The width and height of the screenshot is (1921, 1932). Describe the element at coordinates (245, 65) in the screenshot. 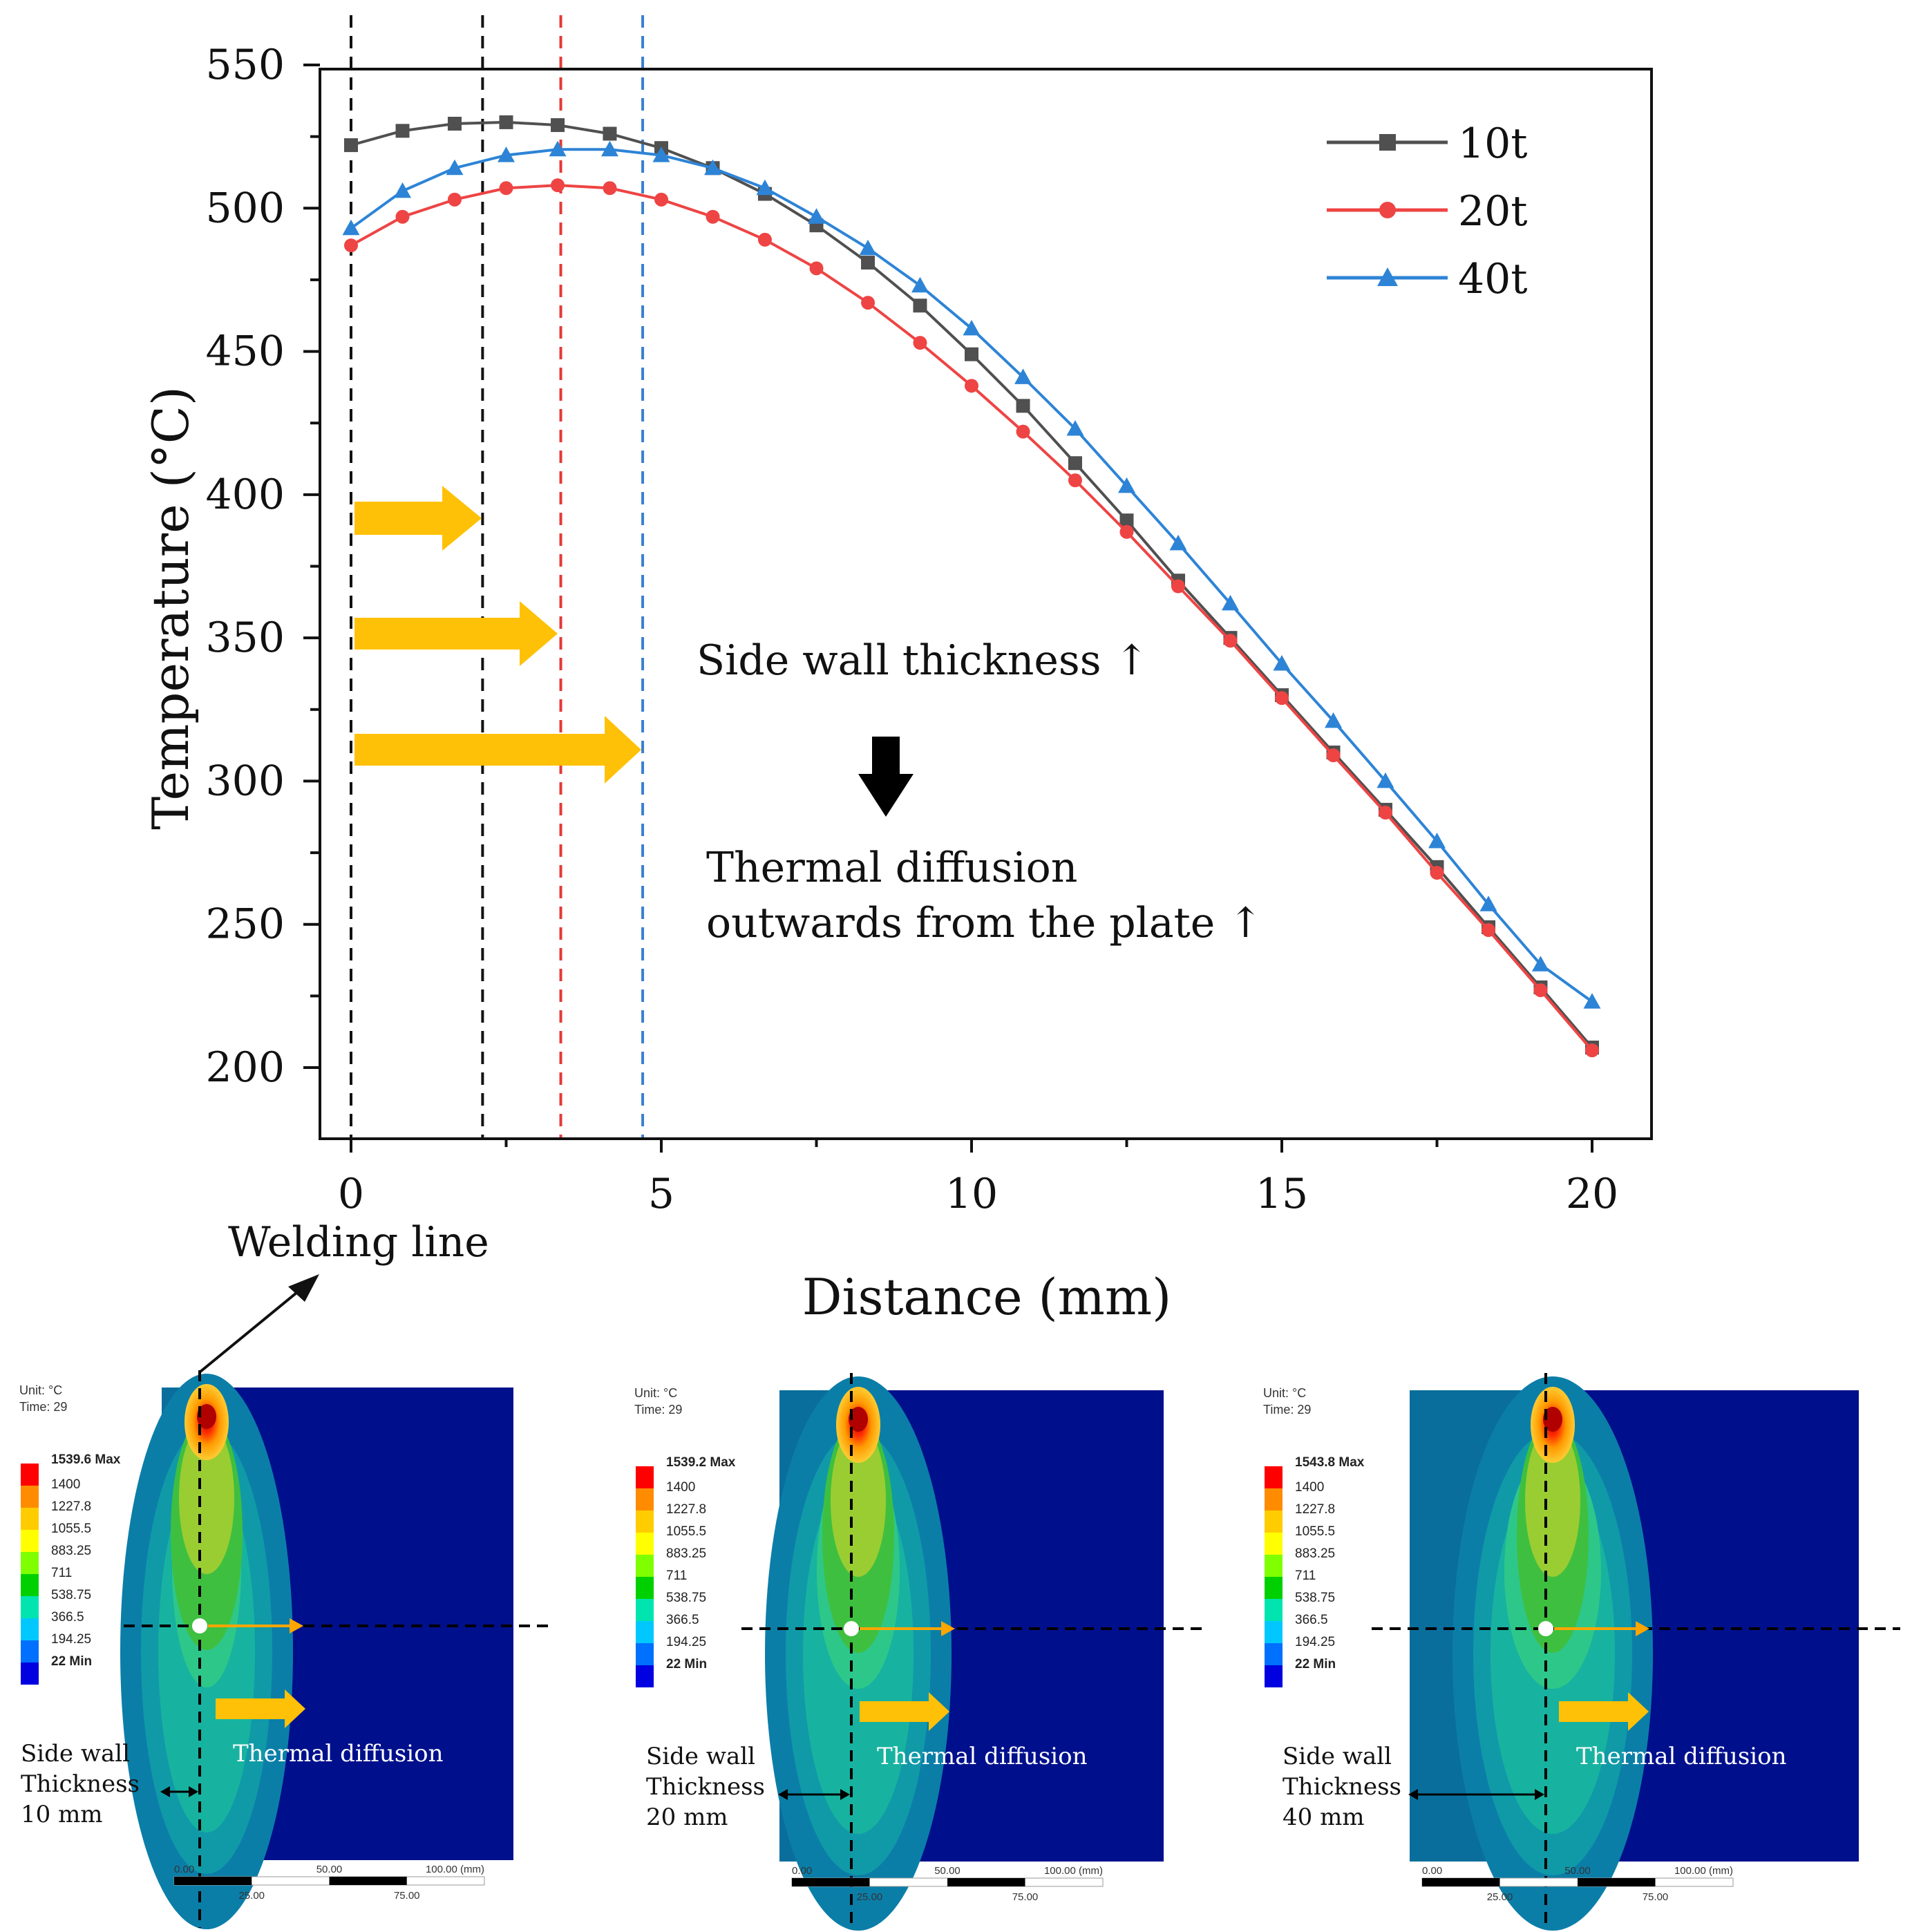

I see `y-tick-label: 550` at that location.